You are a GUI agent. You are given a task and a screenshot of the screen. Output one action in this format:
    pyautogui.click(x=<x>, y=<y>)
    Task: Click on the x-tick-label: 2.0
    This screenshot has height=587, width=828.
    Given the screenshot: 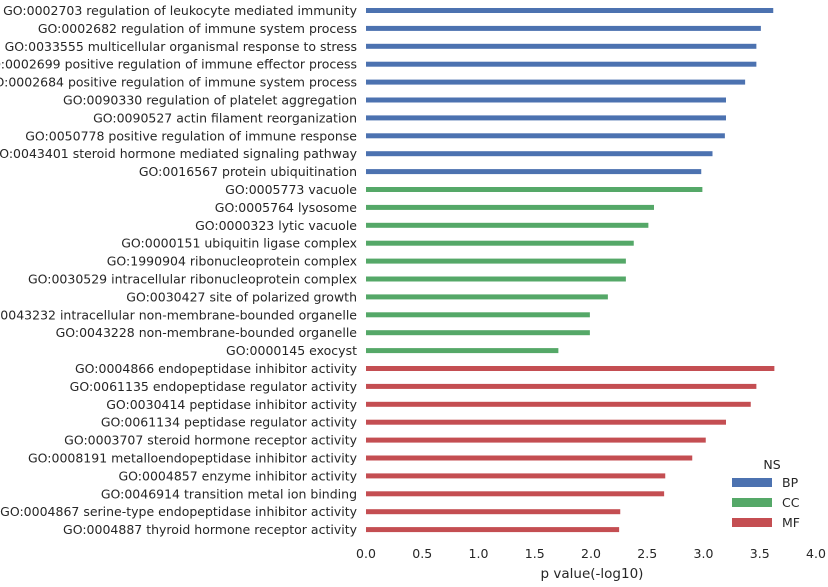 What is the action you would take?
    pyautogui.click(x=591, y=553)
    